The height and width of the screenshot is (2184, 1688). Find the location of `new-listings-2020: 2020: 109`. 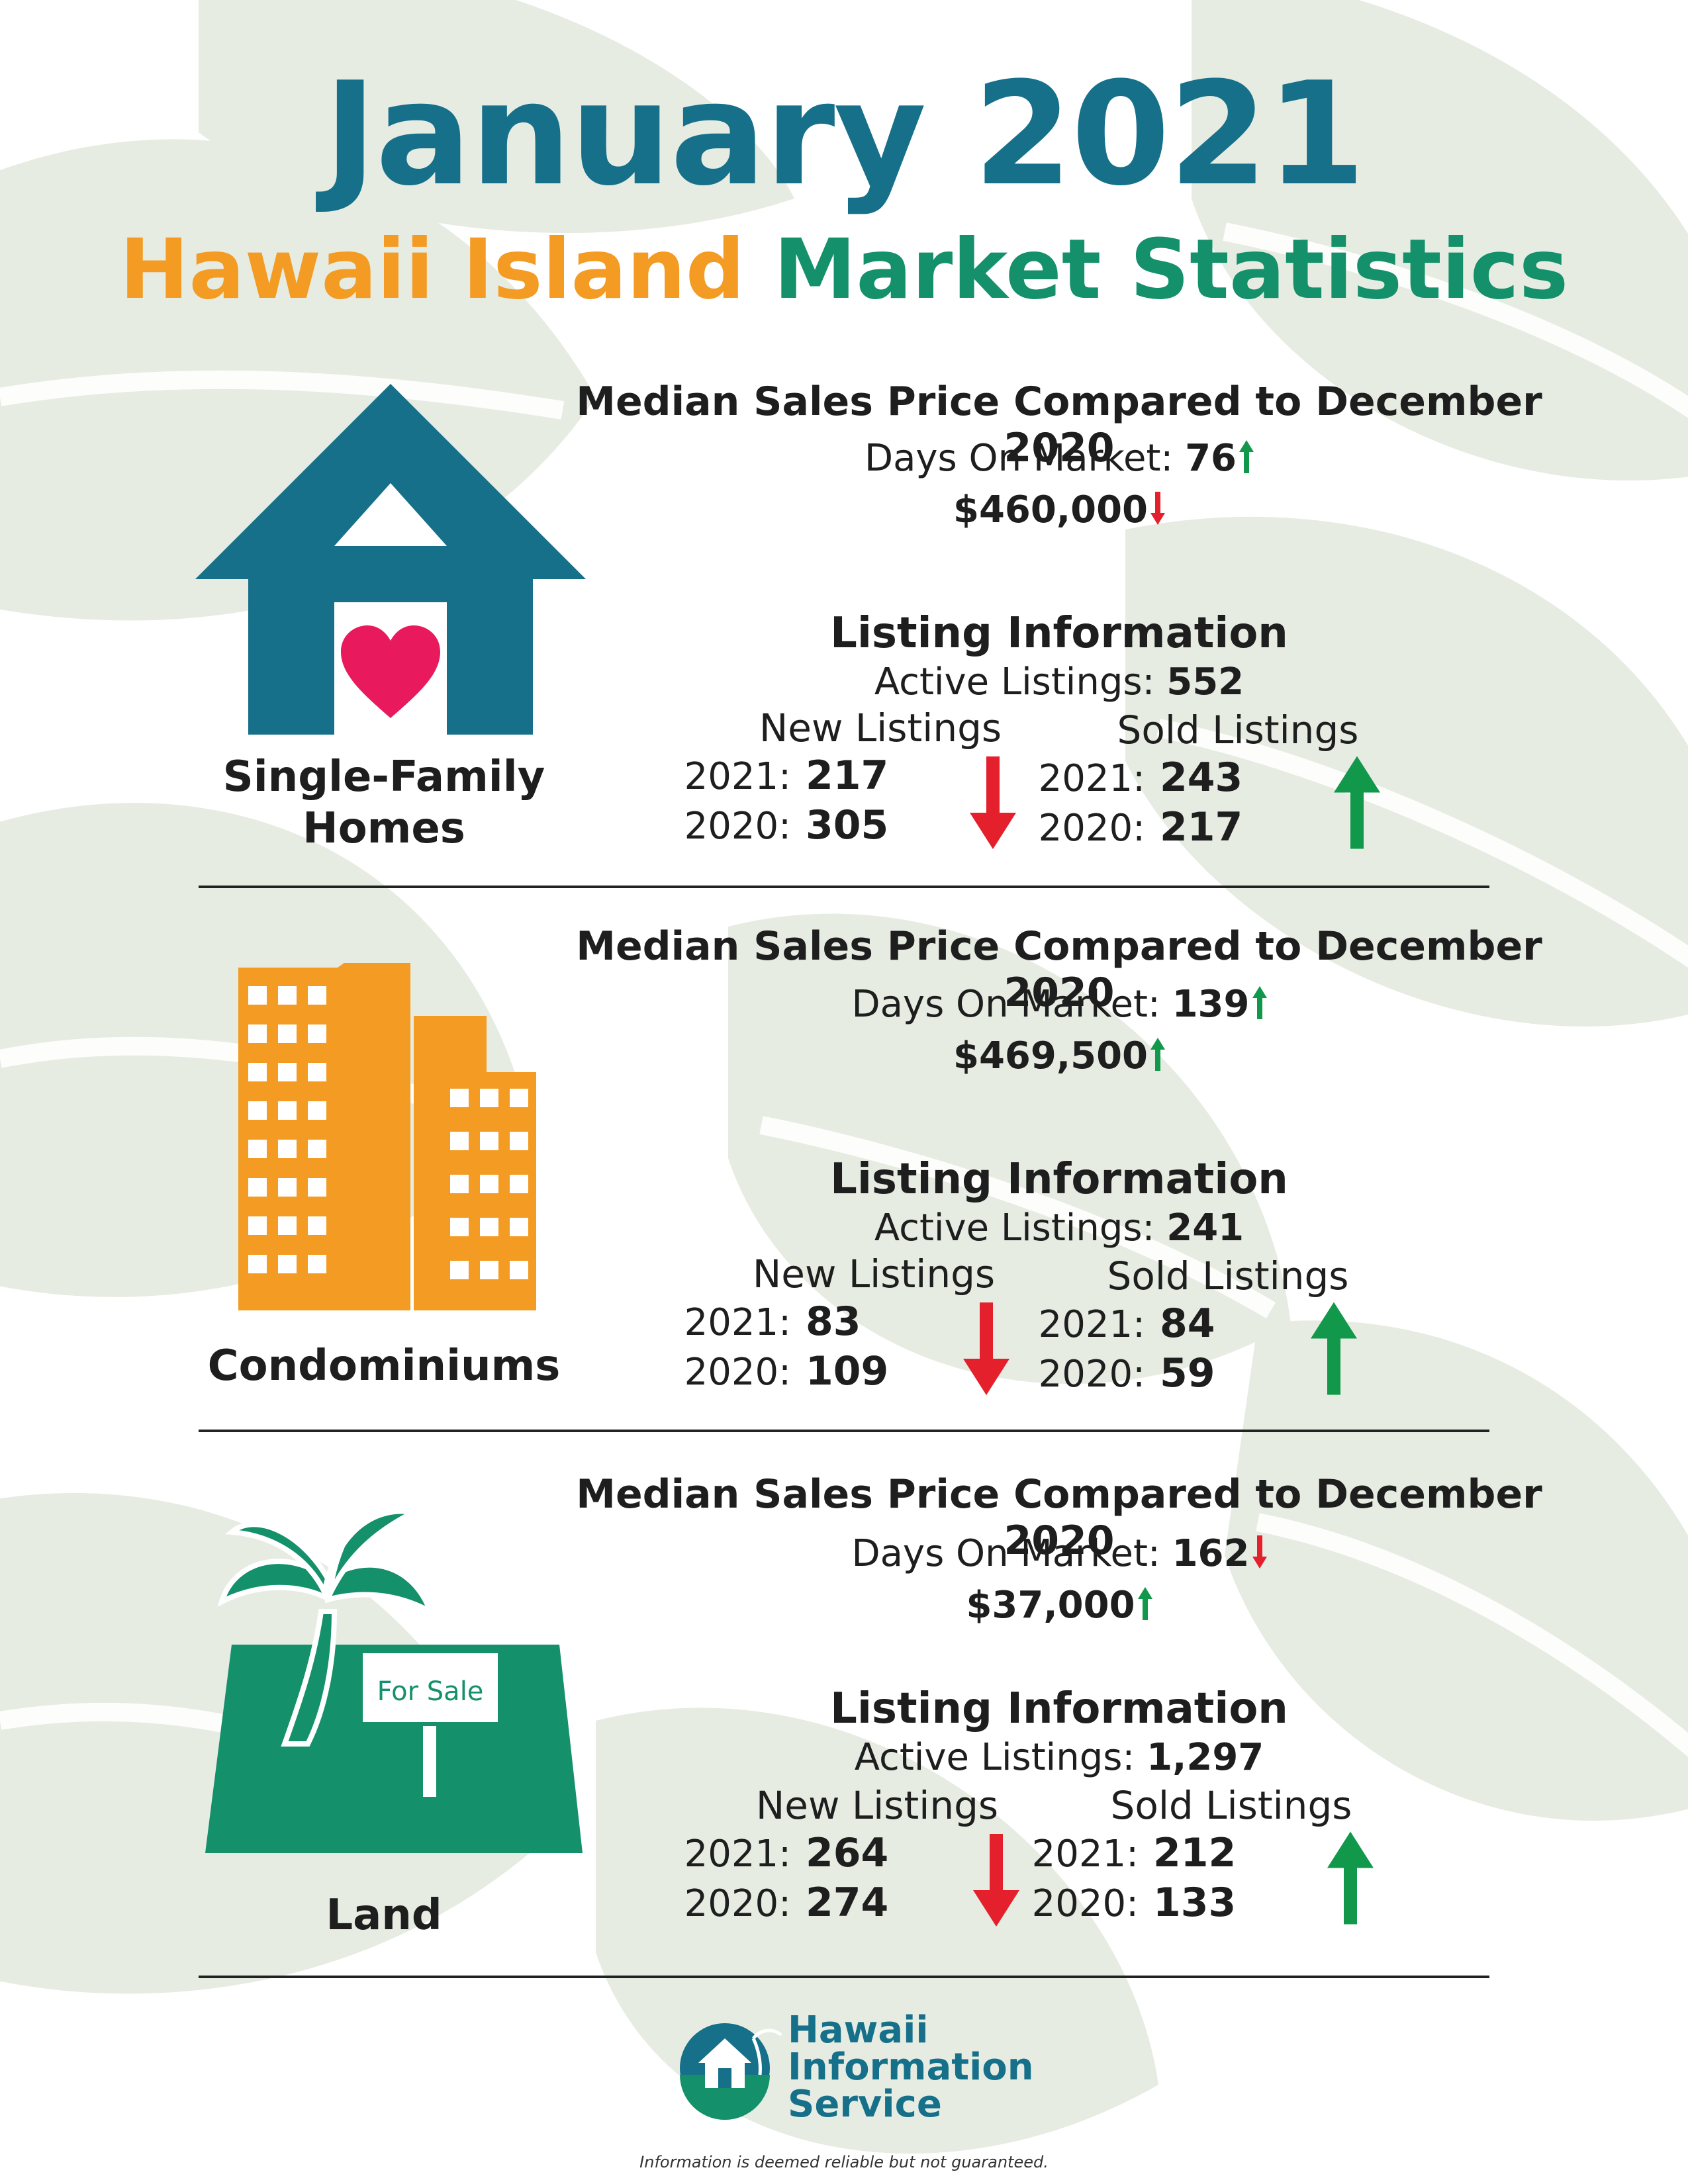

new-listings-2020: 2020: 109 is located at coordinates (786, 1371).